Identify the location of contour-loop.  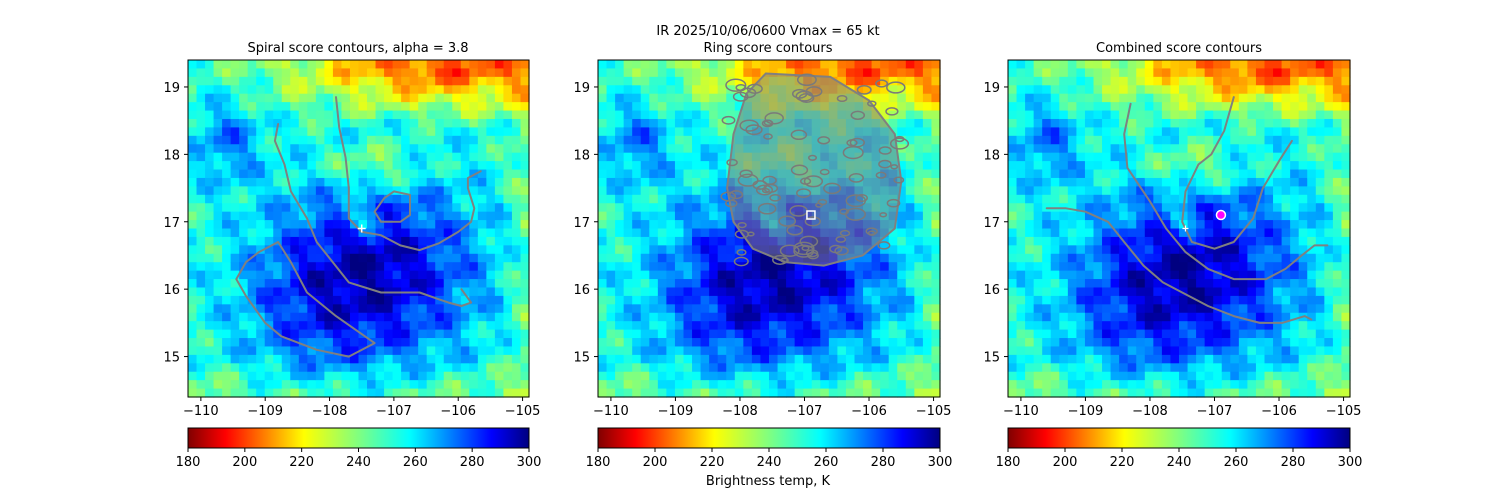
(899, 143).